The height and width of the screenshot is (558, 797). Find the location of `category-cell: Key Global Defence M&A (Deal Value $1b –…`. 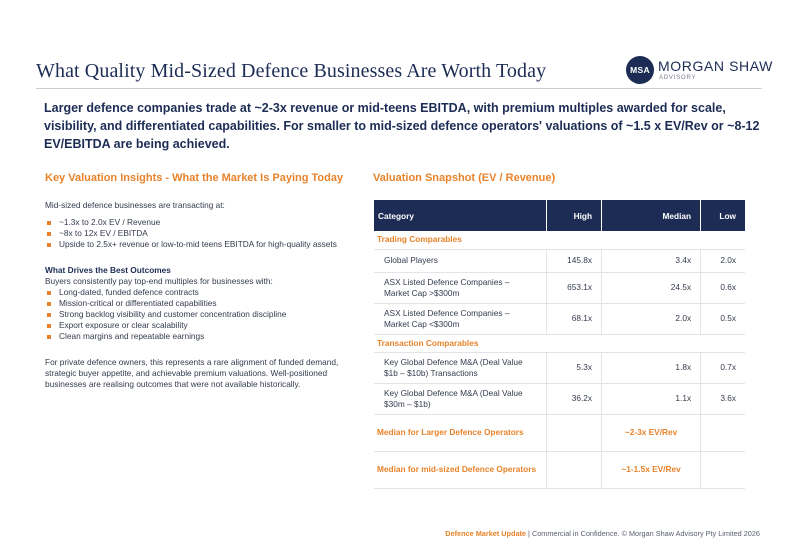

category-cell: Key Global Defence M&A (Deal Value $1b –… is located at coordinates (460, 368).